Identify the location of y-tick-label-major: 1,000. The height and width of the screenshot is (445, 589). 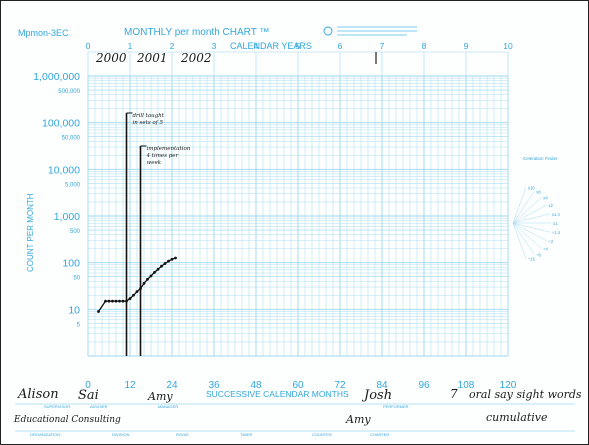
(67, 217).